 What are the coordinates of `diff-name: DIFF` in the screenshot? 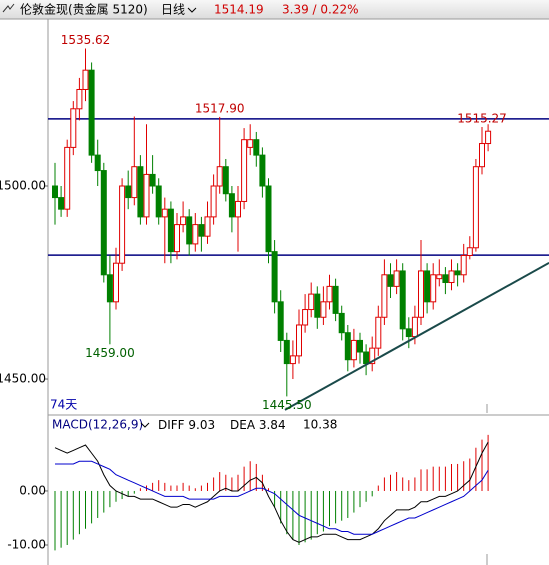 It's located at (171, 425).